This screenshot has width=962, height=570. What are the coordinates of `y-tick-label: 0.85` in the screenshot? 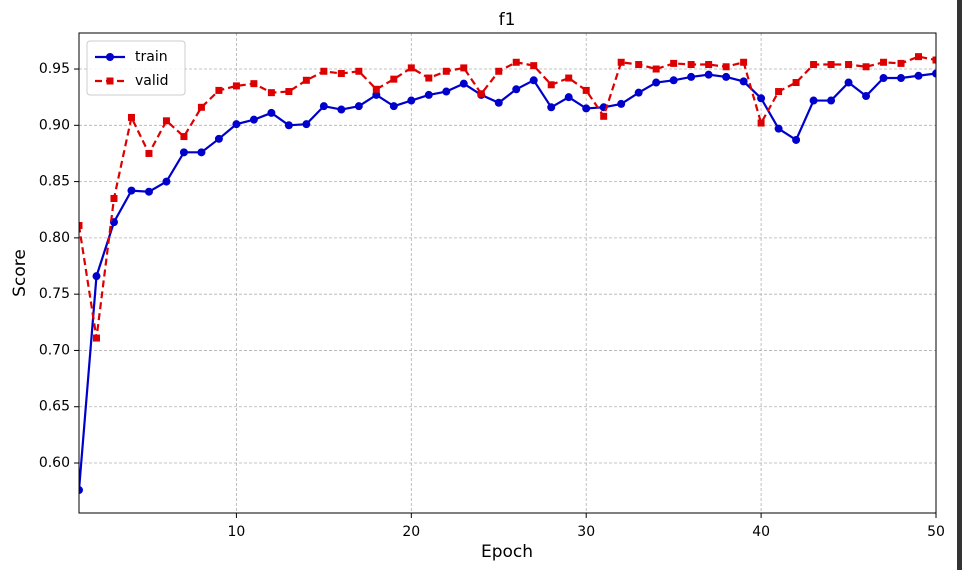 It's located at (54, 182).